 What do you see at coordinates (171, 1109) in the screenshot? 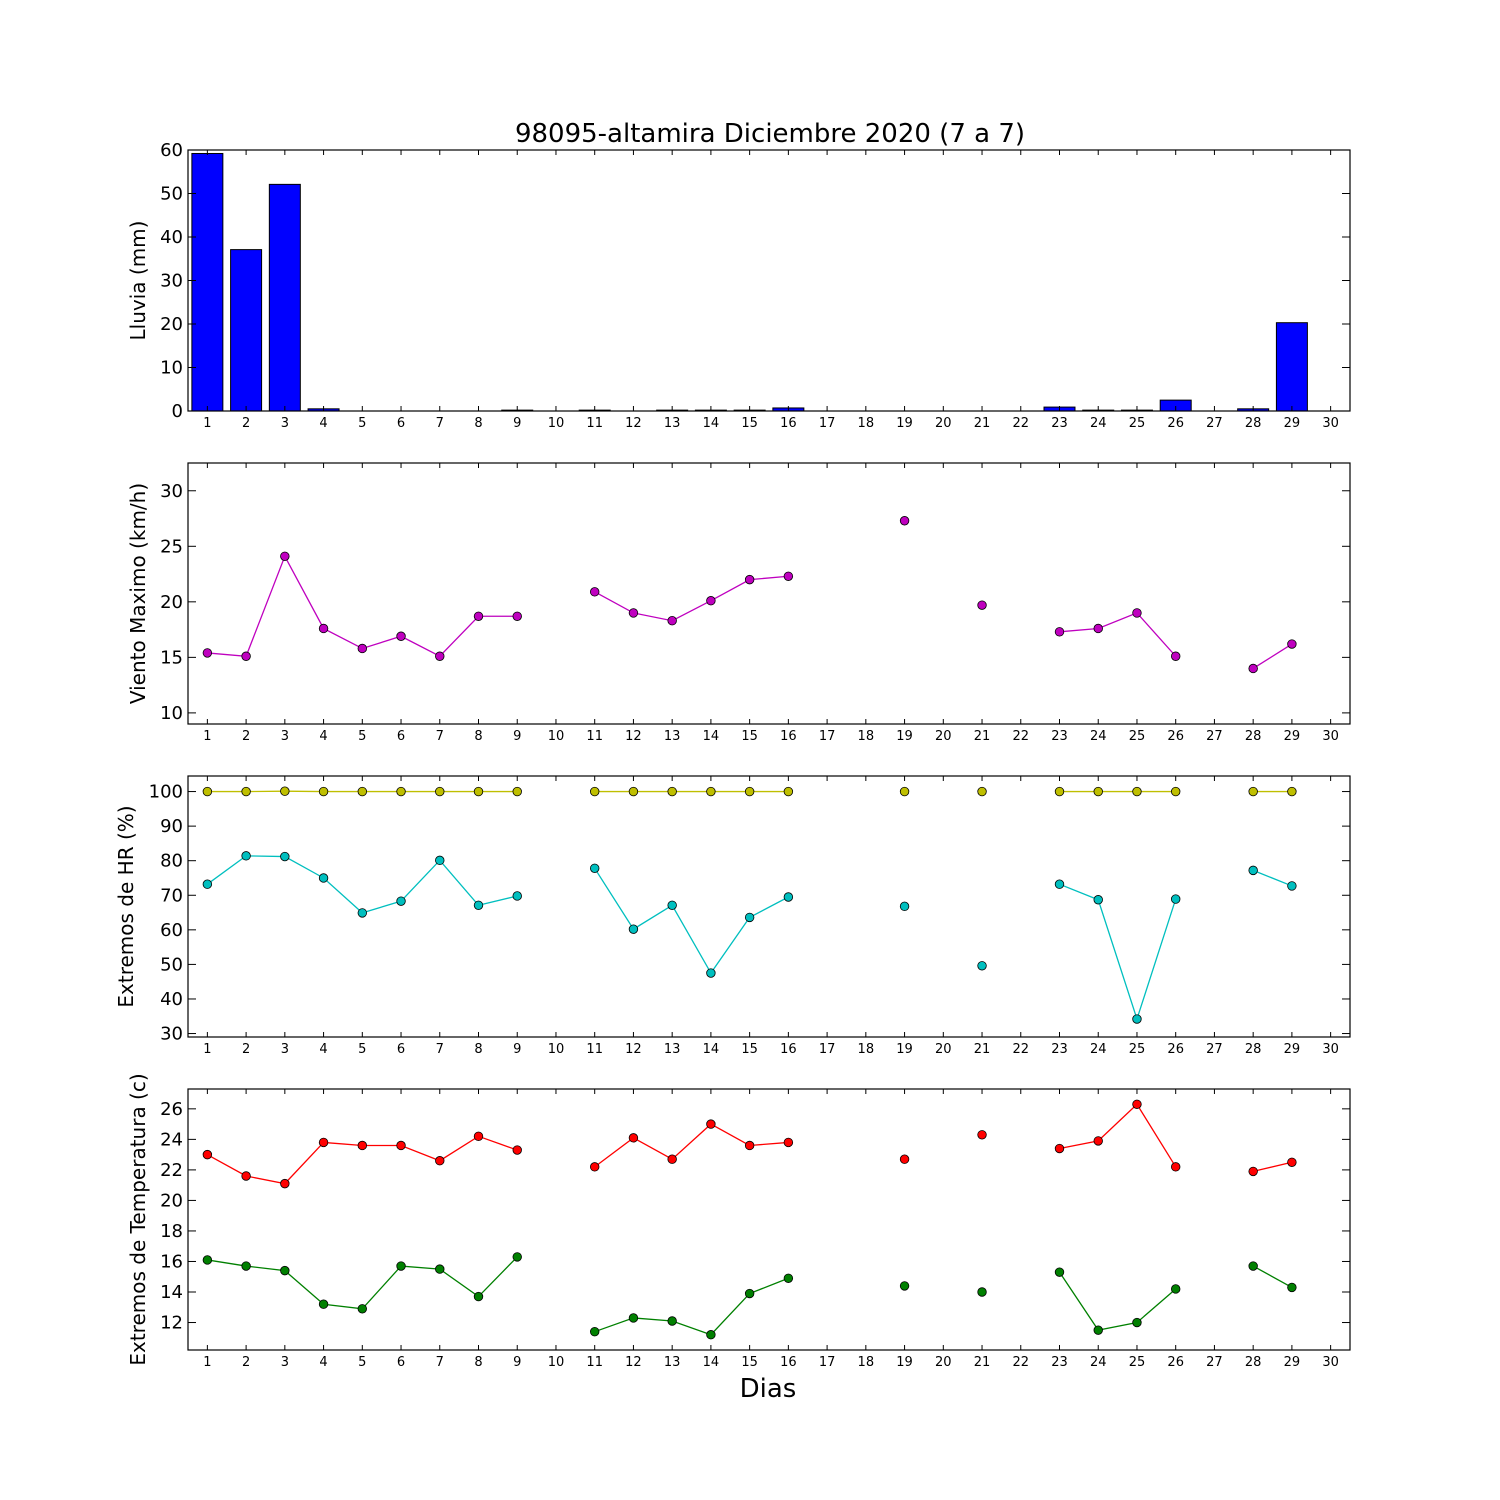
I see `y-tick-label: 26` at bounding box center [171, 1109].